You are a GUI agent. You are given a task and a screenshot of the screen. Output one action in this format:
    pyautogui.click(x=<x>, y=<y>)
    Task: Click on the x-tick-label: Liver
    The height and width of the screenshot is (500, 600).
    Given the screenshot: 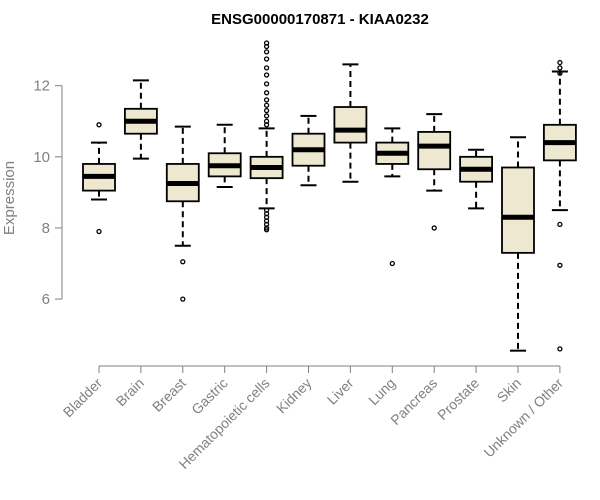 What is the action you would take?
    pyautogui.click(x=340, y=391)
    